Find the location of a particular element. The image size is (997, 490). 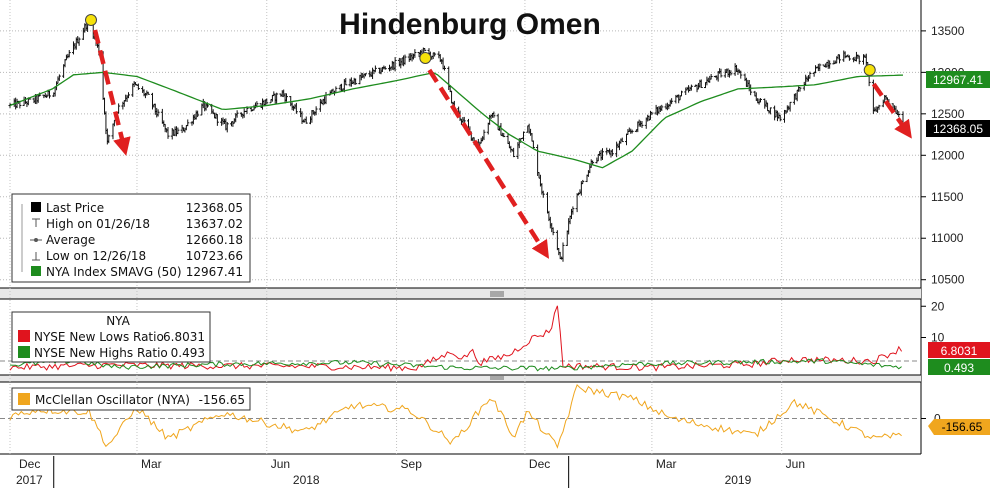

x-month-label: Mar is located at coordinates (666, 464).